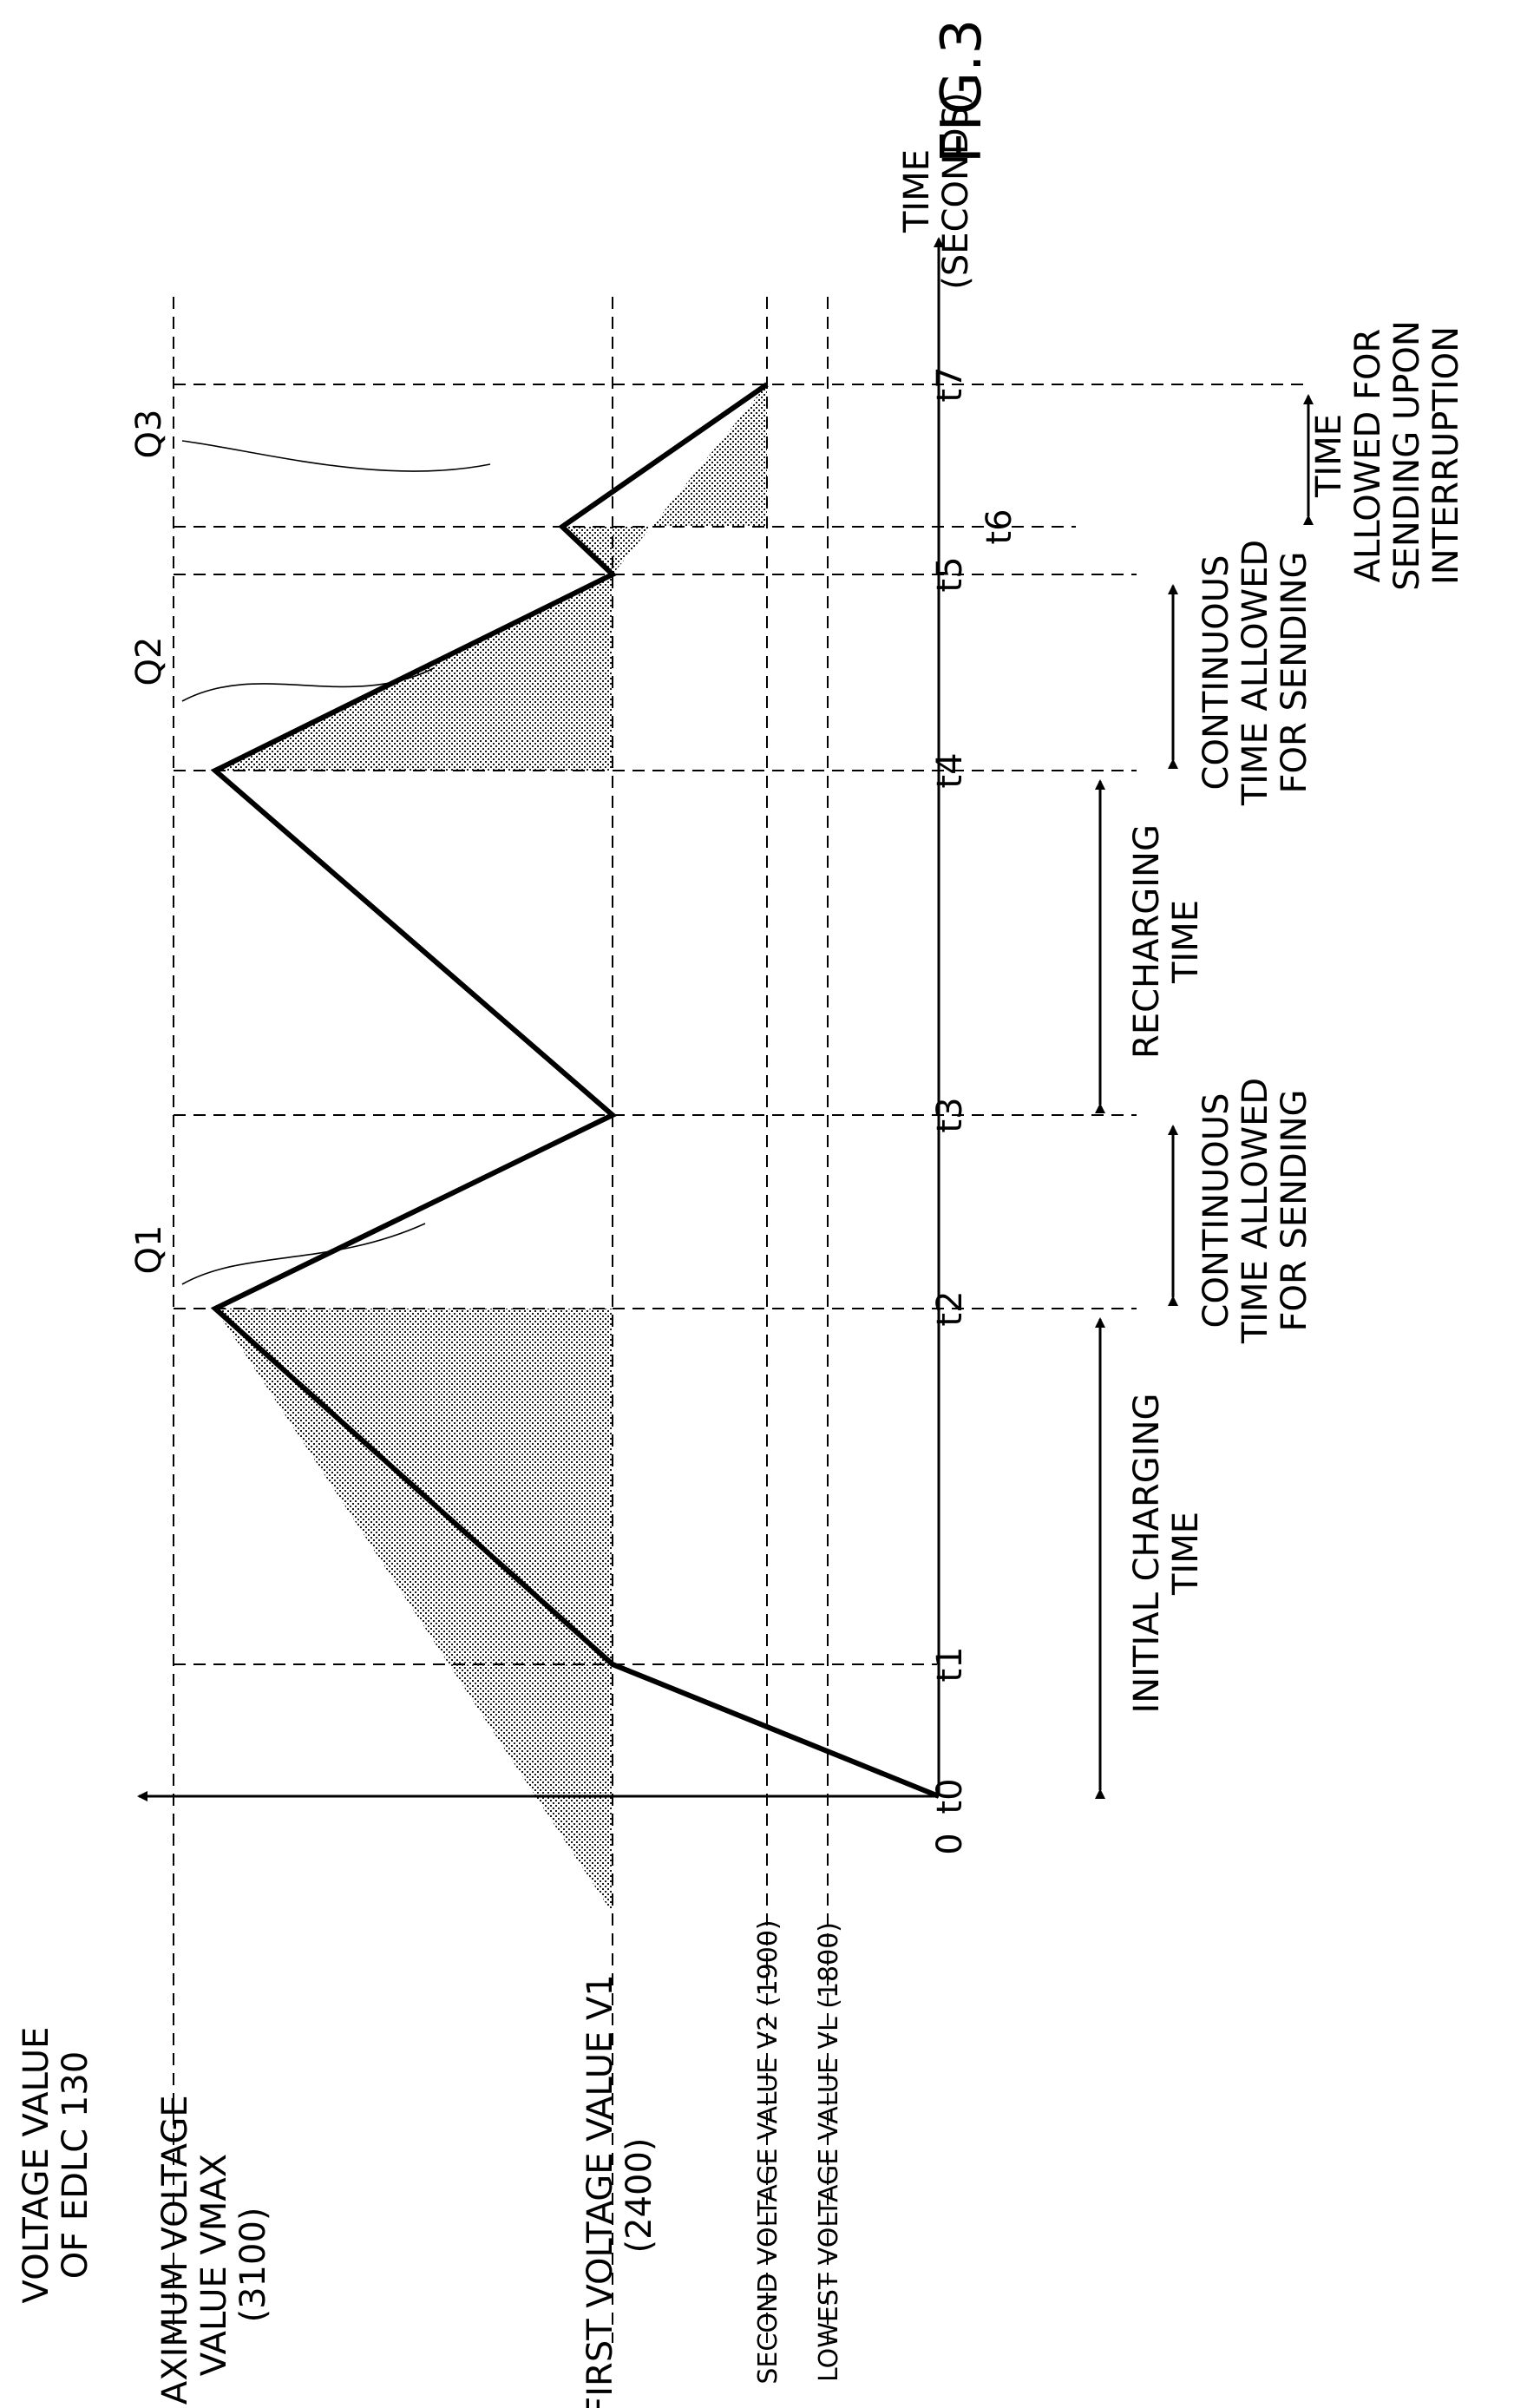  I want to click on v2-label: SECOND VOLTAGE VALUE V2 (1900), so click(768, 2151).